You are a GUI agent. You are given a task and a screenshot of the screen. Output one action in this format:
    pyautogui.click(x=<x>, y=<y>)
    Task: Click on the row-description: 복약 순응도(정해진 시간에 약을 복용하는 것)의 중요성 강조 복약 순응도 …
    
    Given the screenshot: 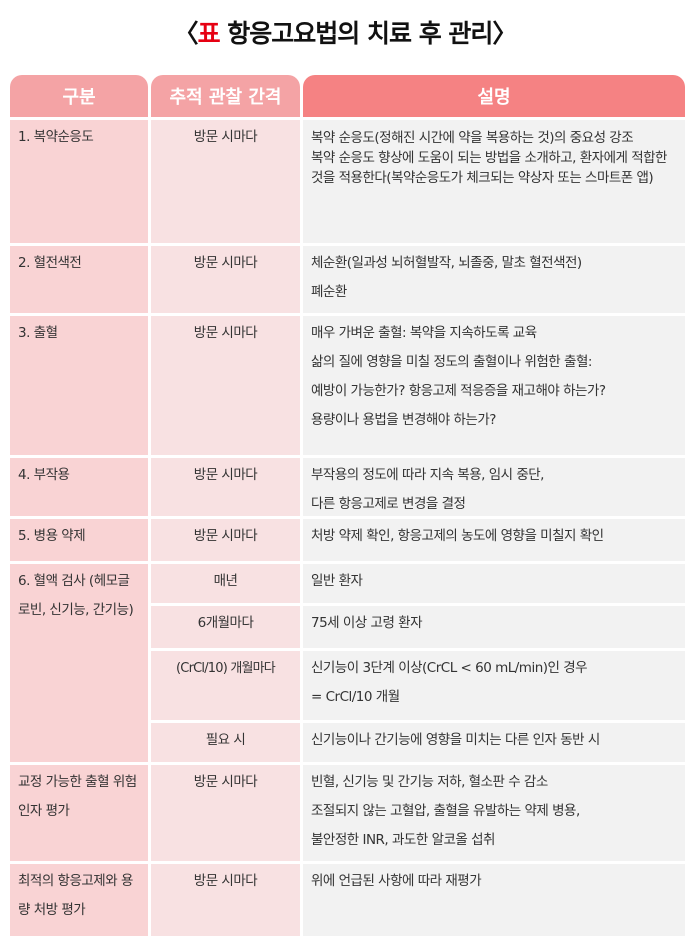 What is the action you would take?
    pyautogui.click(x=494, y=181)
    